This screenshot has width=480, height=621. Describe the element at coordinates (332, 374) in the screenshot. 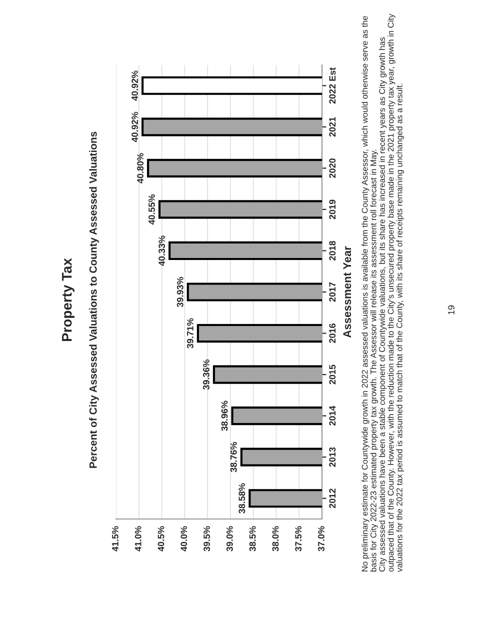

I see `y-tick-label: 2015` at that location.